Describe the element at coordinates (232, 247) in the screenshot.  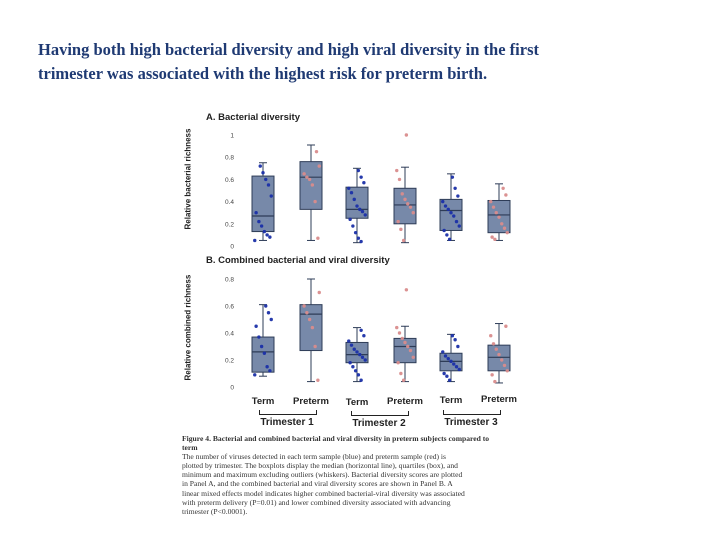
I see `panel-a-ytick-0: 0` at that location.